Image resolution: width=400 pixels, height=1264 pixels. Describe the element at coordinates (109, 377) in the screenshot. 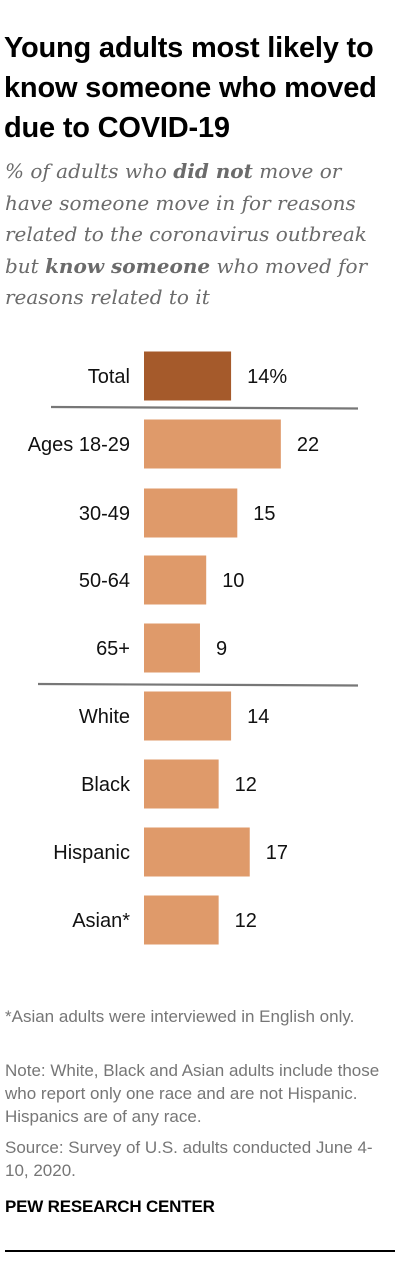

I see `category-label-0: Total` at that location.